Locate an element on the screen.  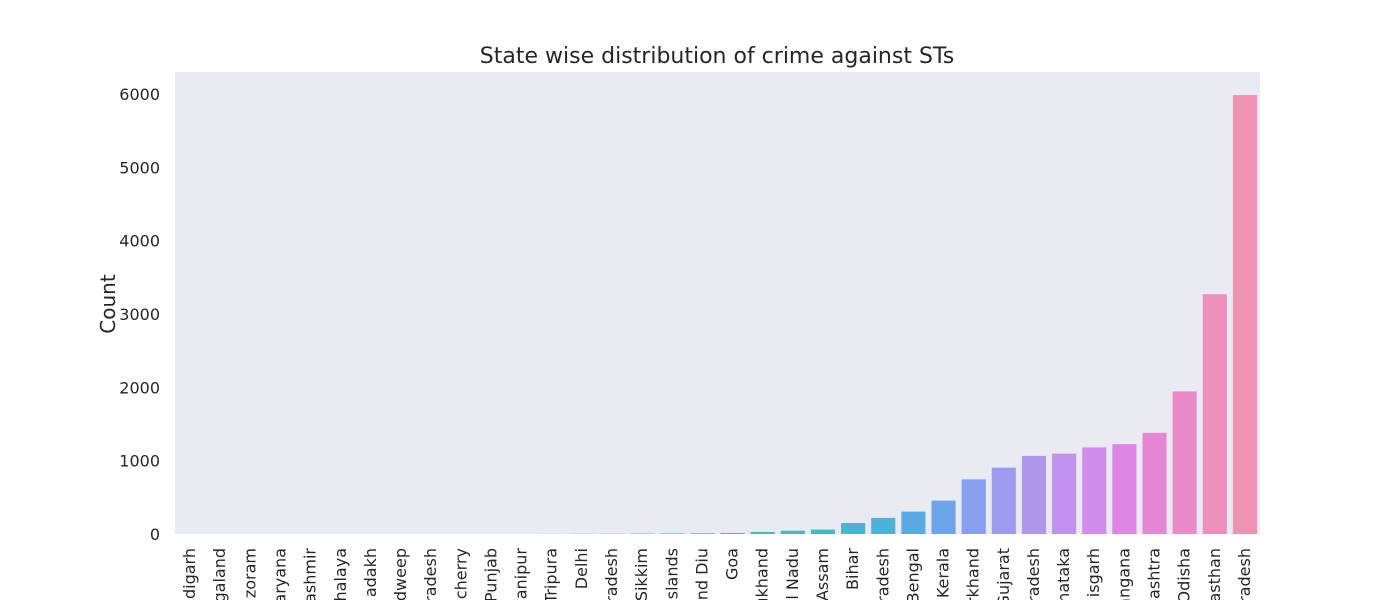
y-tick-label-3: 3000 is located at coordinates (139, 314).